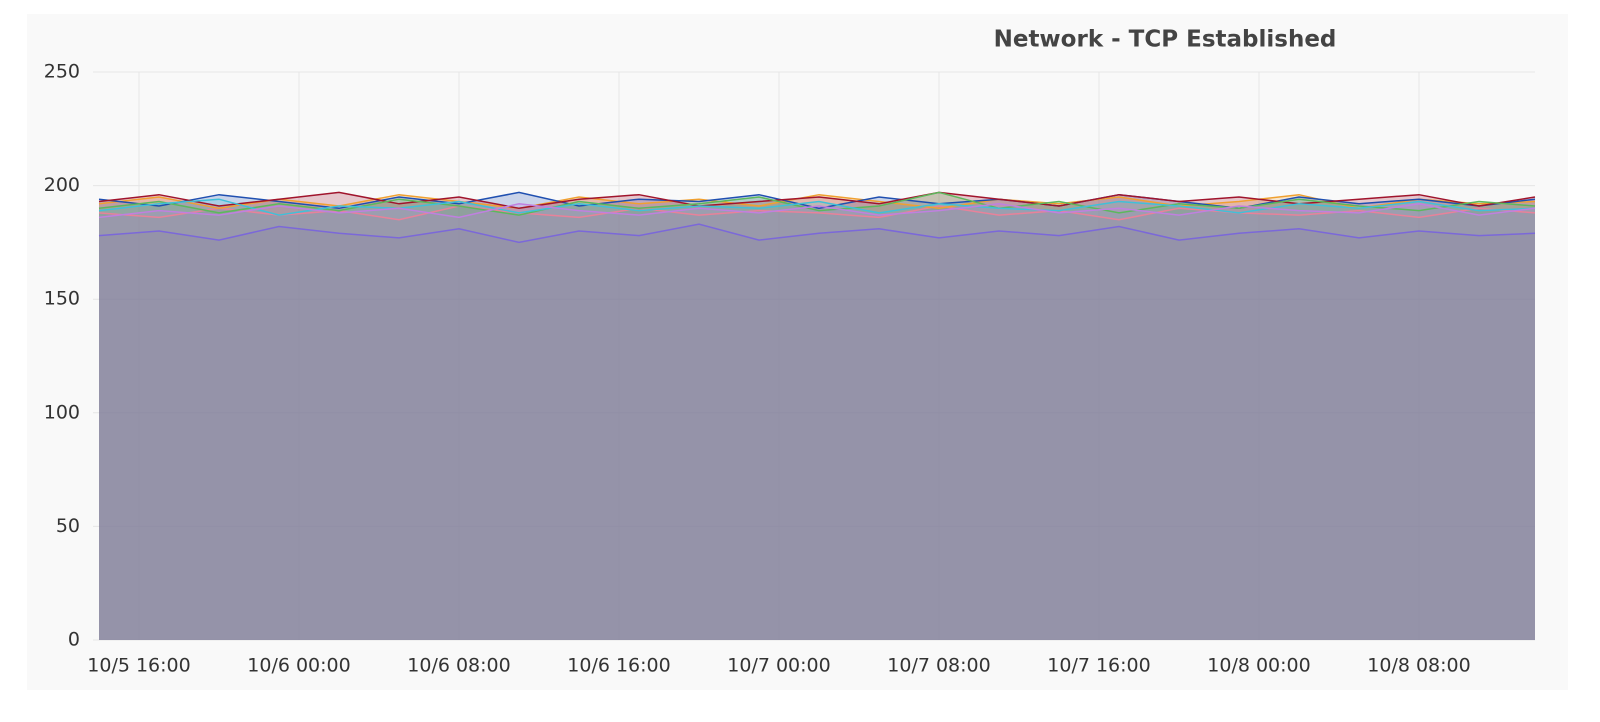 This screenshot has width=1600, height=722. I want to click on x-tick-label: 10/5 16:00, so click(138, 666).